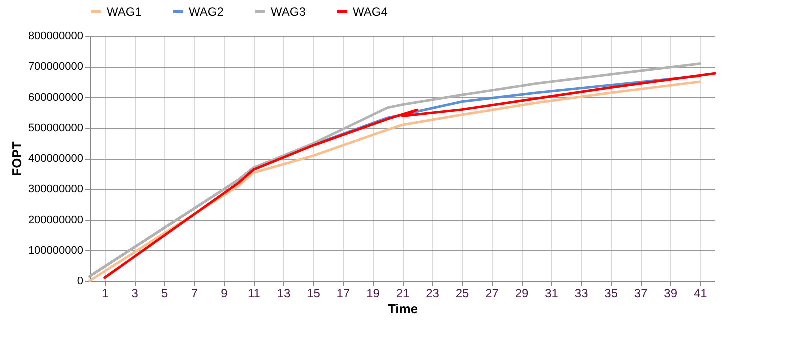 This screenshot has width=789, height=347. Describe the element at coordinates (284, 293) in the screenshot. I see `x-tick-label: 13` at that location.